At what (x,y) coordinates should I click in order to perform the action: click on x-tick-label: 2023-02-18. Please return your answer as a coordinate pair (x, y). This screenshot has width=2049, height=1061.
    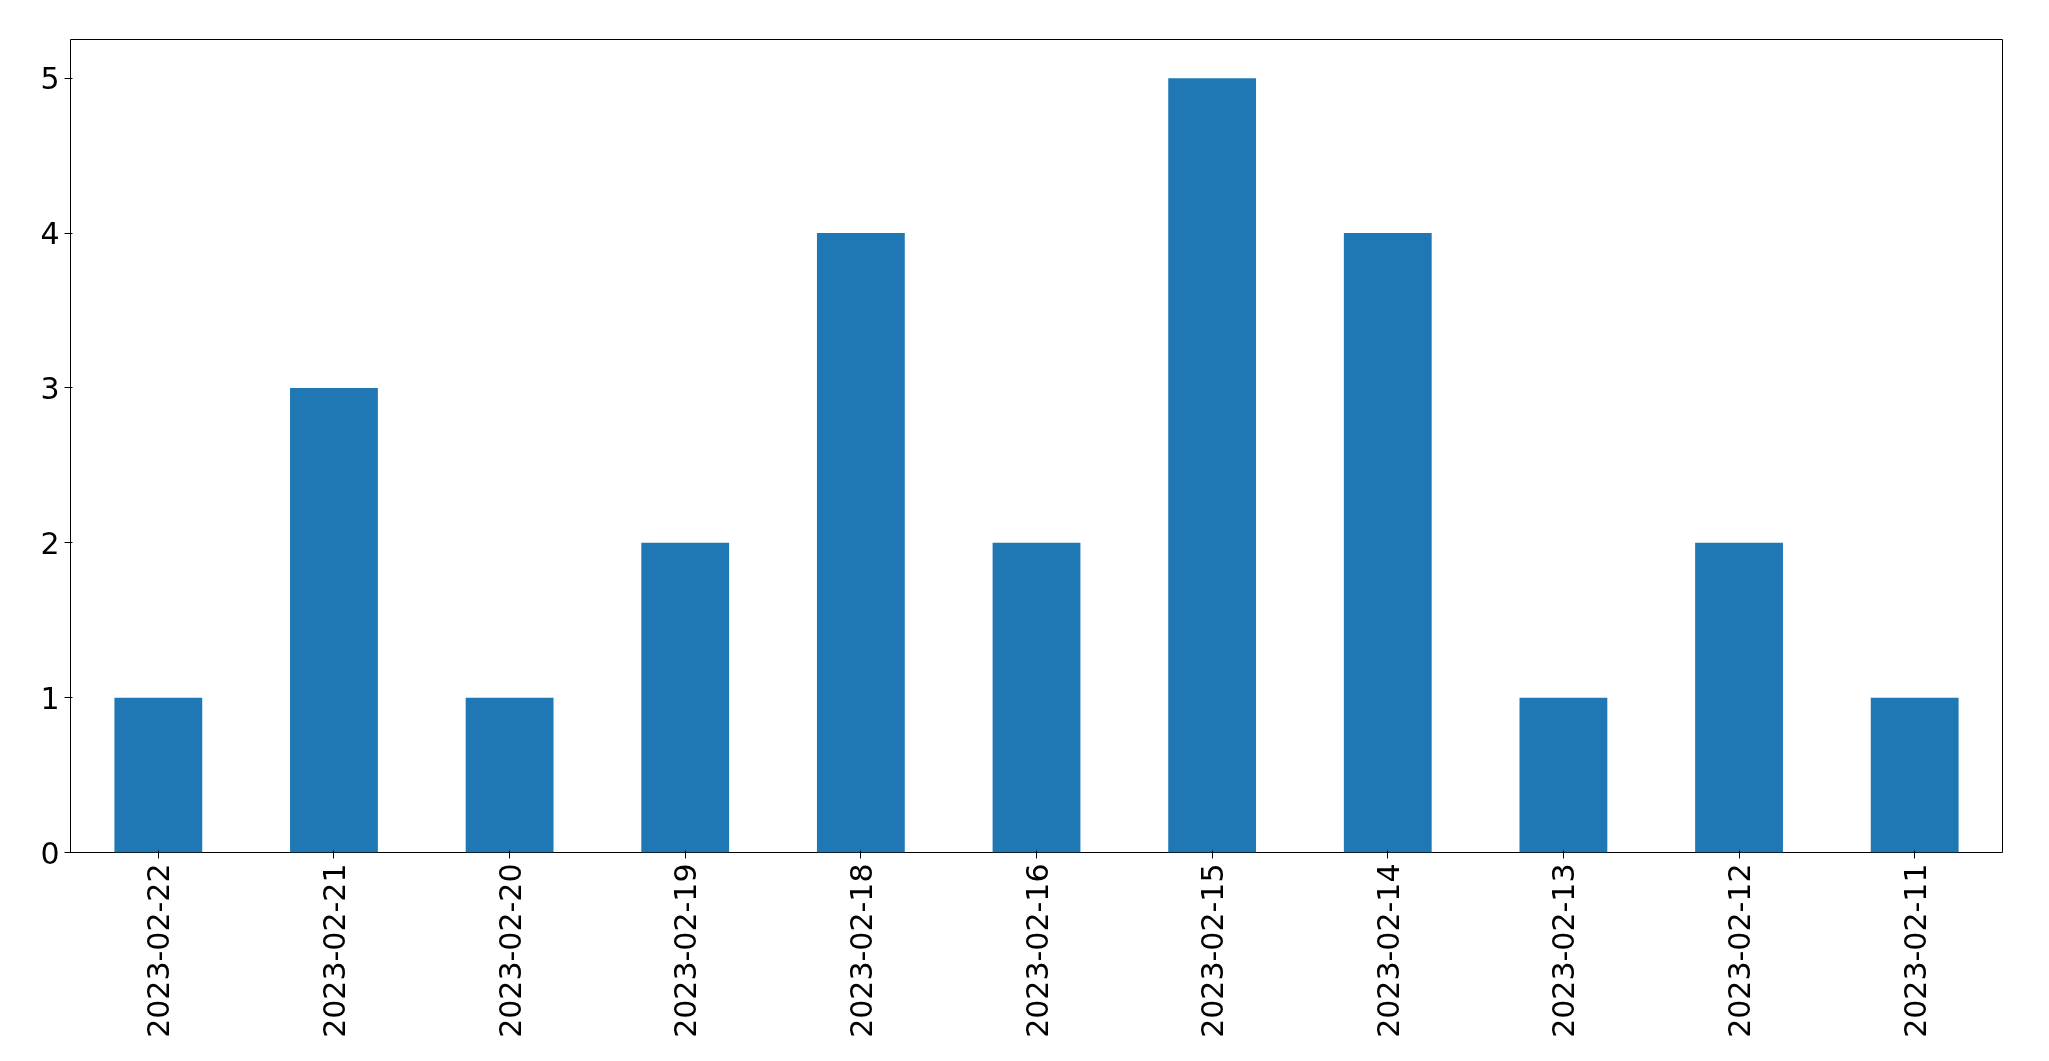
    Looking at the image, I should click on (861, 950).